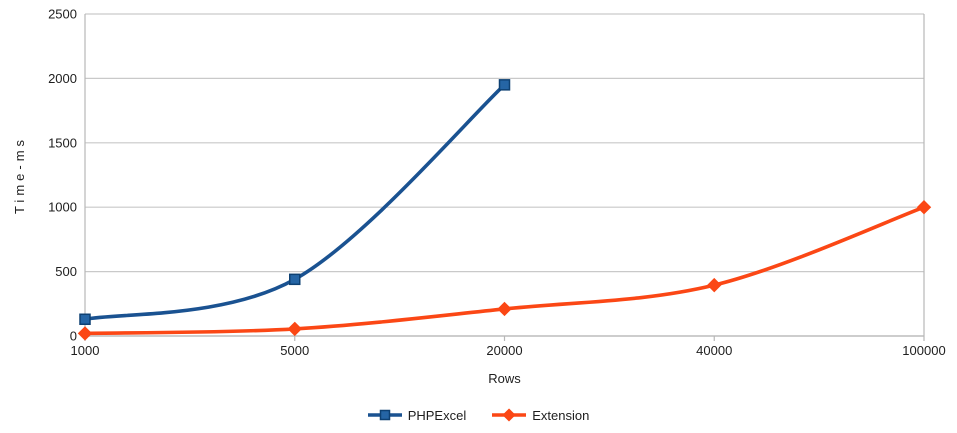 The width and height of the screenshot is (957, 433). I want to click on x-tick-labels: 1000 5000 20000 40000 100000, so click(508, 350).